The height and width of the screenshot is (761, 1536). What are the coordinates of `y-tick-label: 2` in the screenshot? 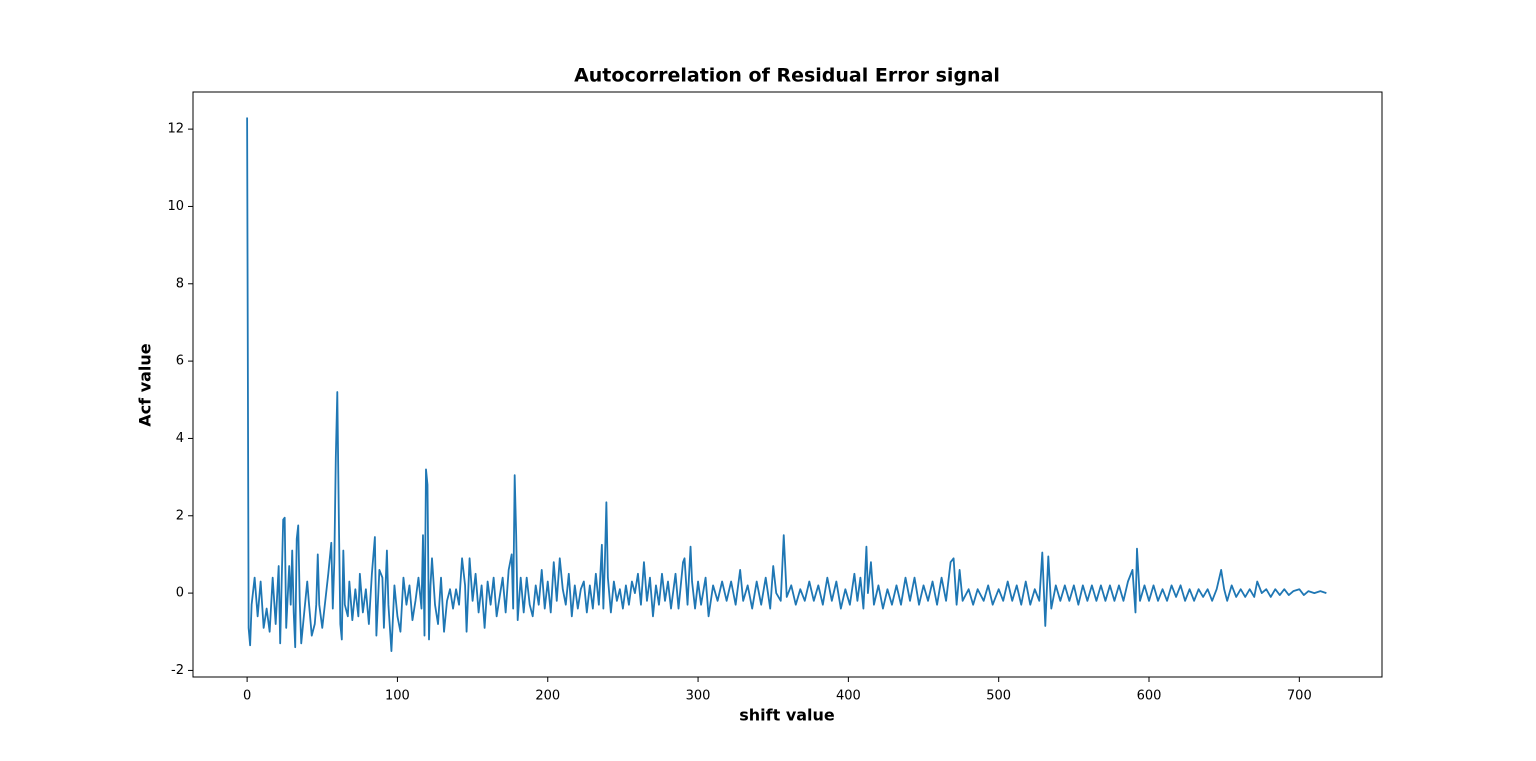 It's located at (180, 515).